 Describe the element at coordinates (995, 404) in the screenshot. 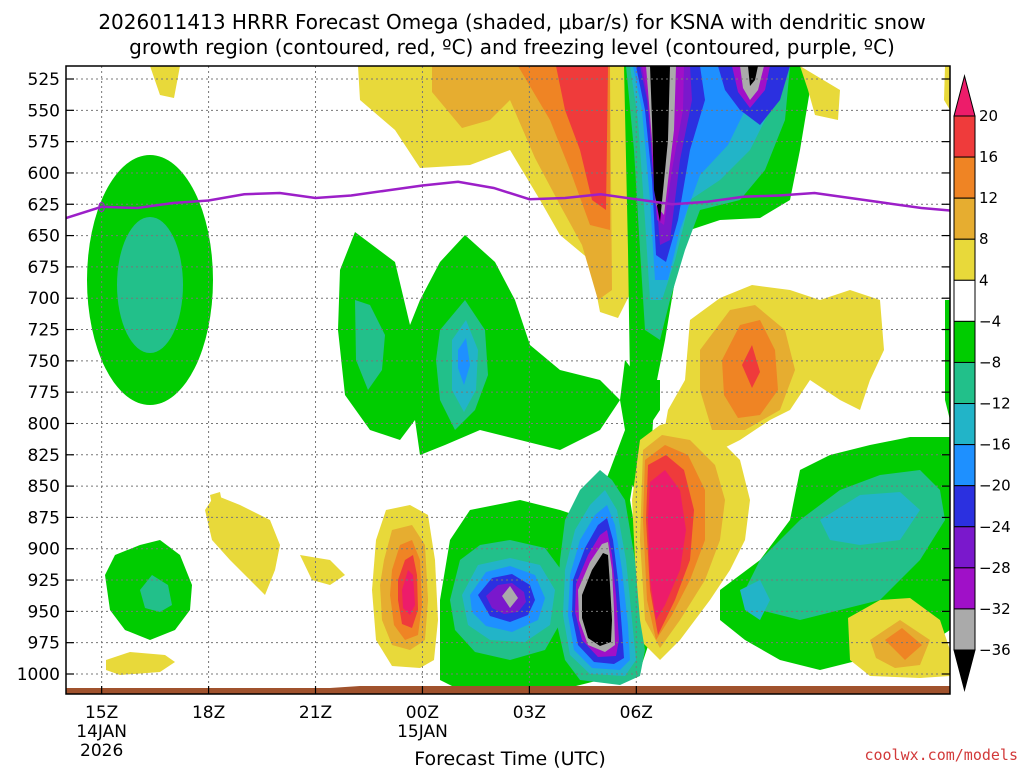

I see `colorbar-label: −12` at that location.